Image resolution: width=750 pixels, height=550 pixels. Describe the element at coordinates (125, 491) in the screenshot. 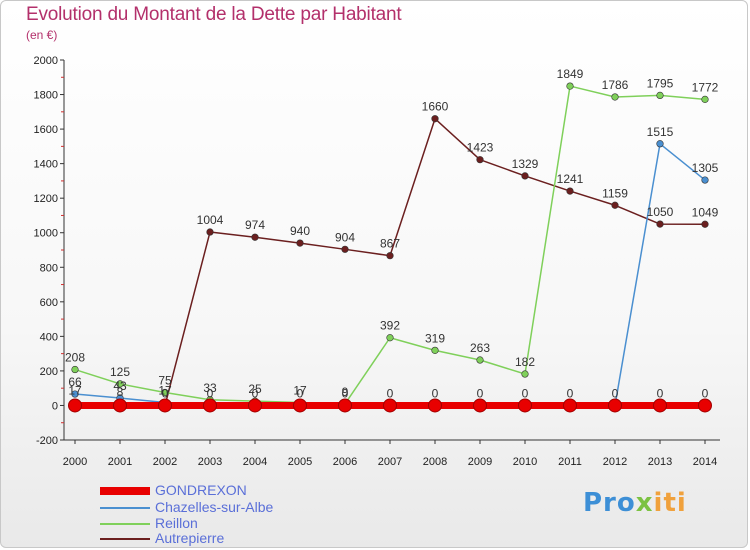

I see `legend-swatch-gondrexon` at that location.